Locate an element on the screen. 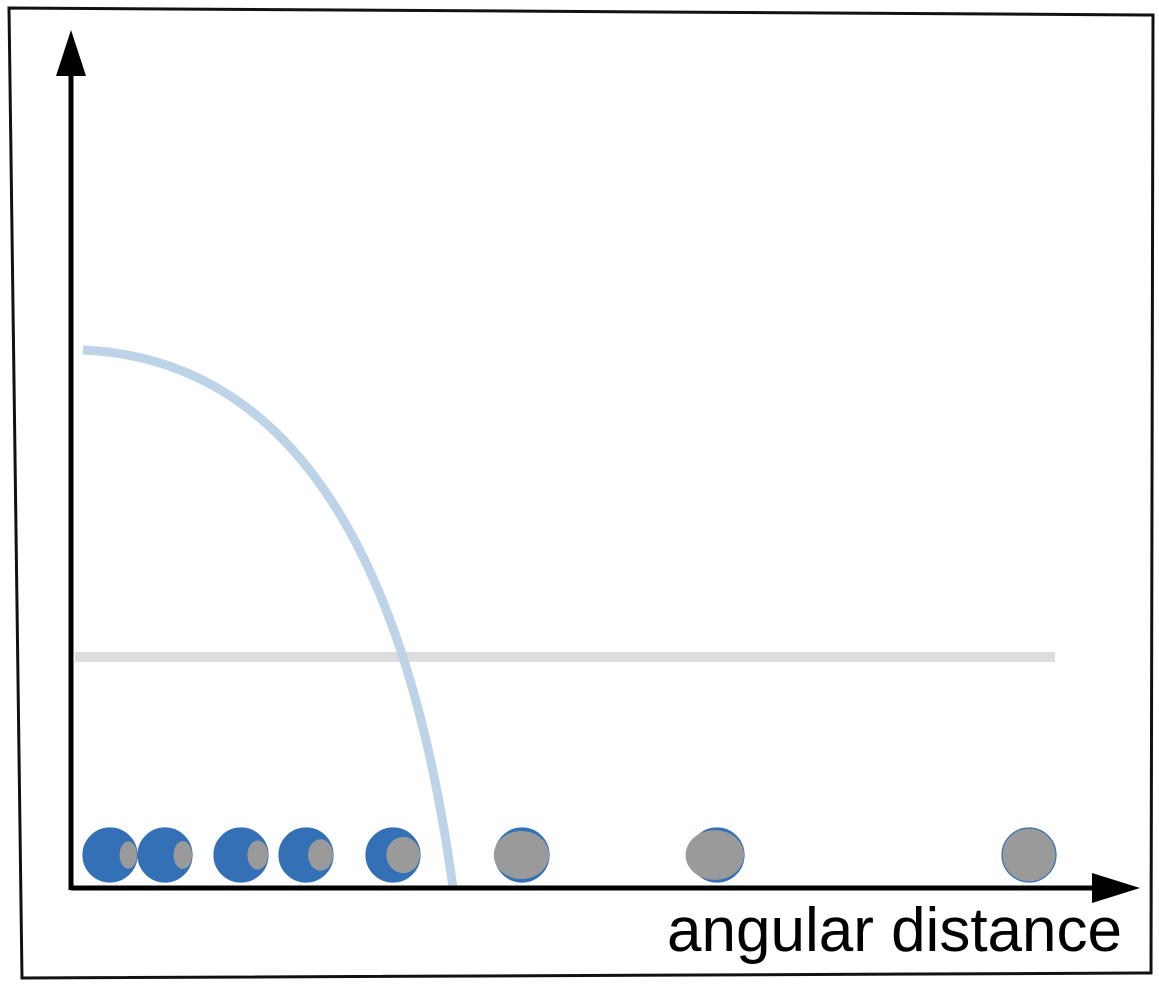 The height and width of the screenshot is (990, 1159). x-axis-arrowhead is located at coordinates (1116, 888).